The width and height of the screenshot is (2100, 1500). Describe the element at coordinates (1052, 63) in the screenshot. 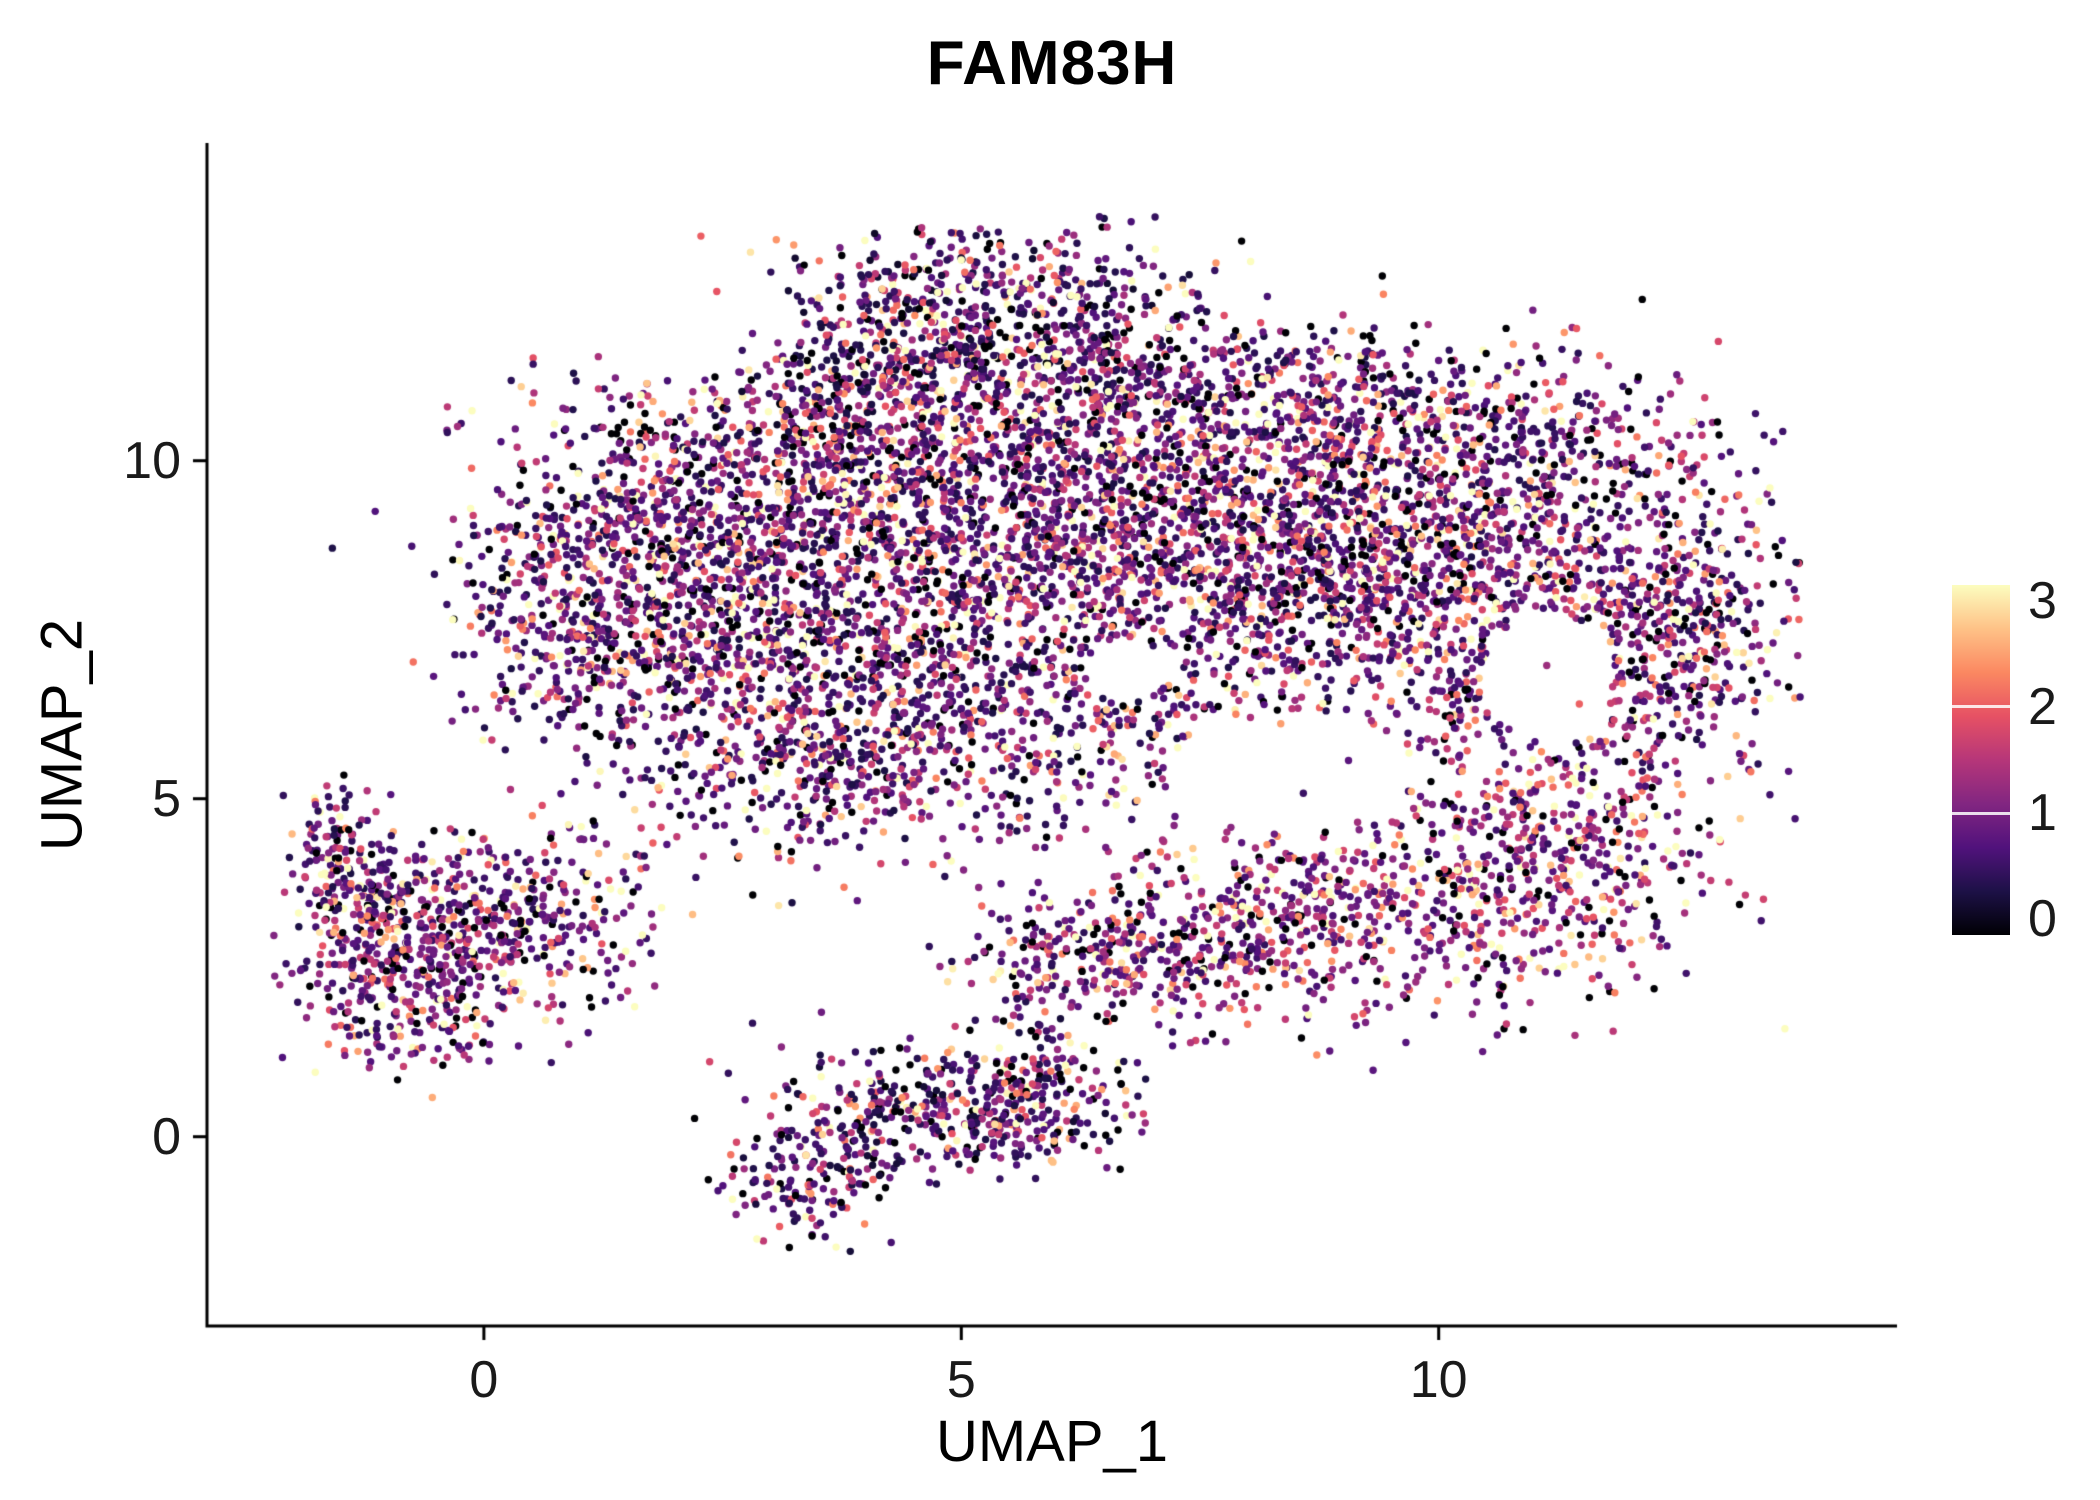

I see `plot-title: FAM83H` at that location.